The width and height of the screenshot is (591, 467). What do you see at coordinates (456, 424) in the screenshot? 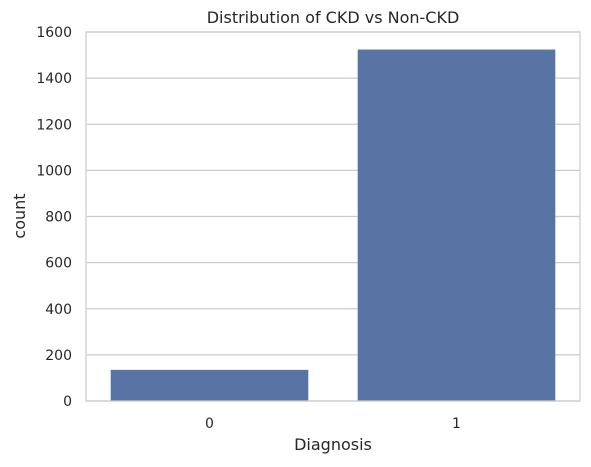
I see `x-tick-label: 1` at bounding box center [456, 424].